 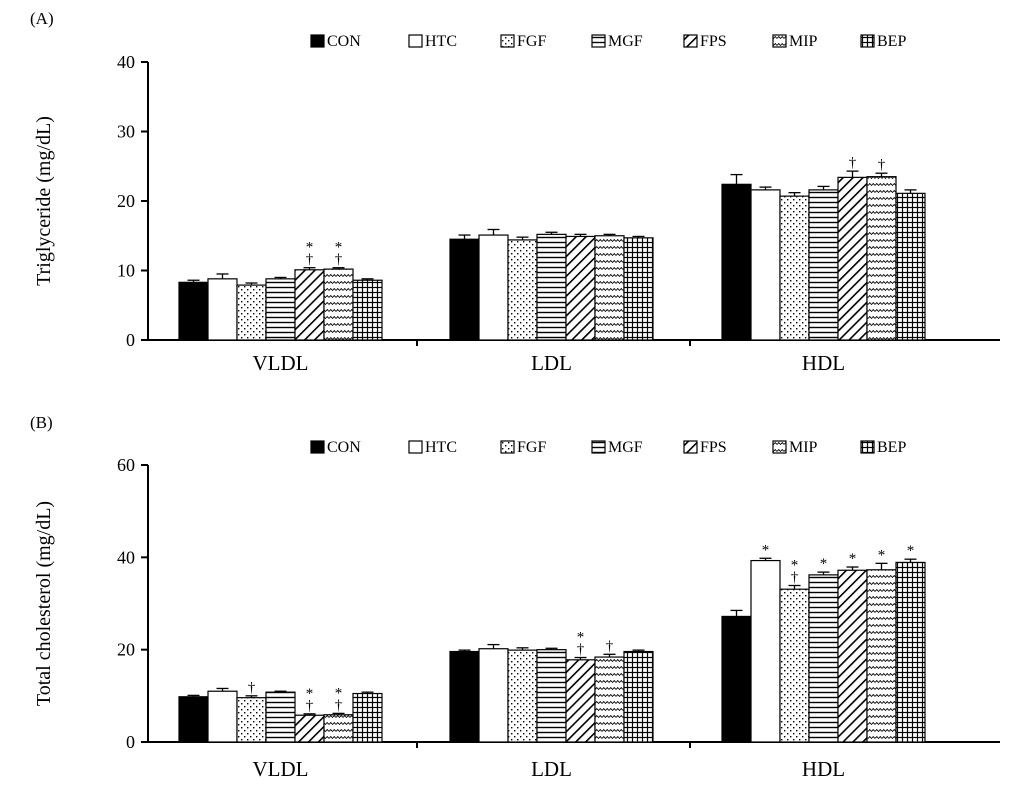 I want to click on y-tick-label: 60, so click(x=126, y=465).